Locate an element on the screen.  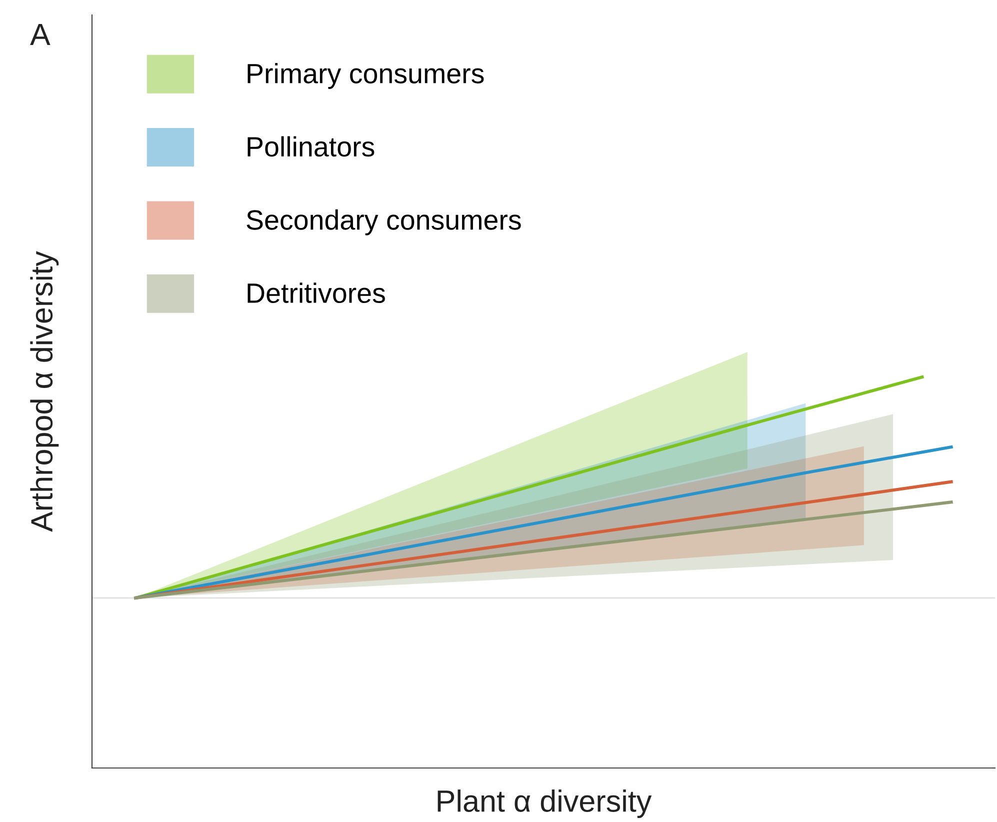
legend-label: Primary consumers is located at coordinates (366, 76).